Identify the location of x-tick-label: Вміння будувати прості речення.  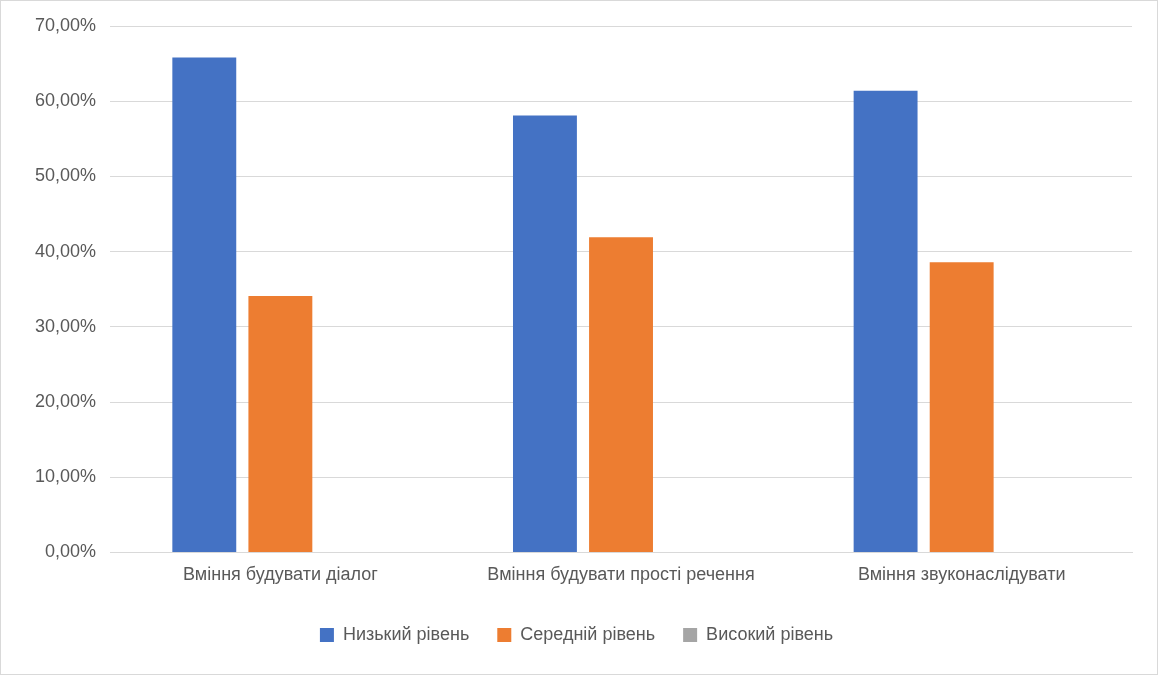
(621, 574).